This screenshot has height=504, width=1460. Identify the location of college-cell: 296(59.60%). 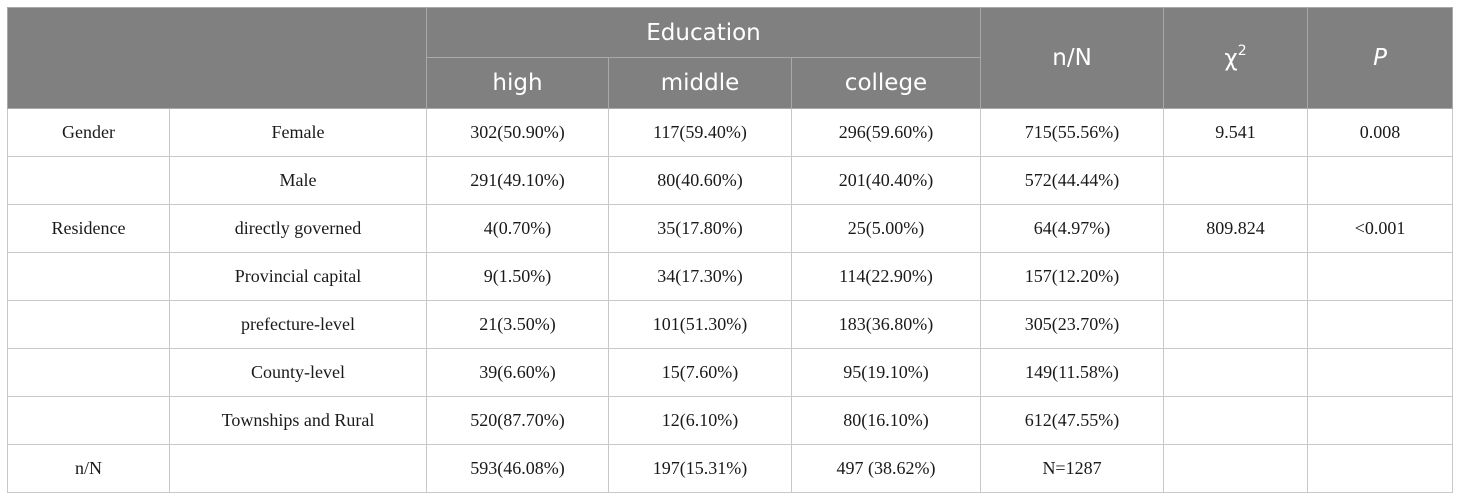
(886, 132).